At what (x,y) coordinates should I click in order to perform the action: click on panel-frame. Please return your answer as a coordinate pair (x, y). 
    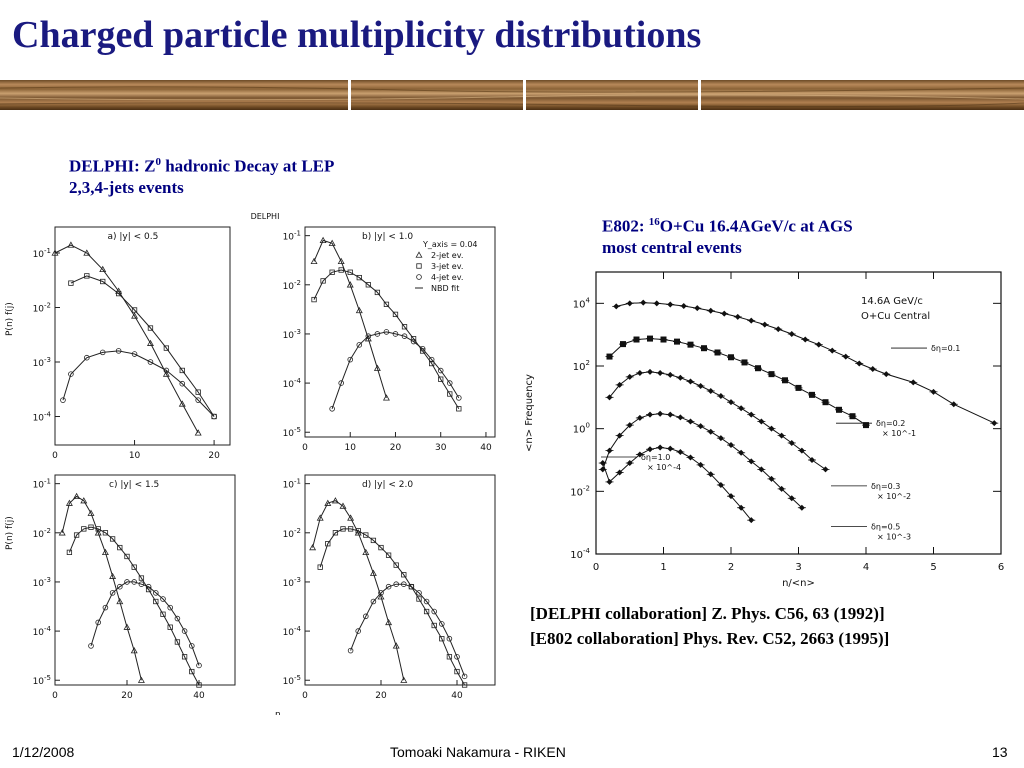
    Looking at the image, I should click on (400, 580).